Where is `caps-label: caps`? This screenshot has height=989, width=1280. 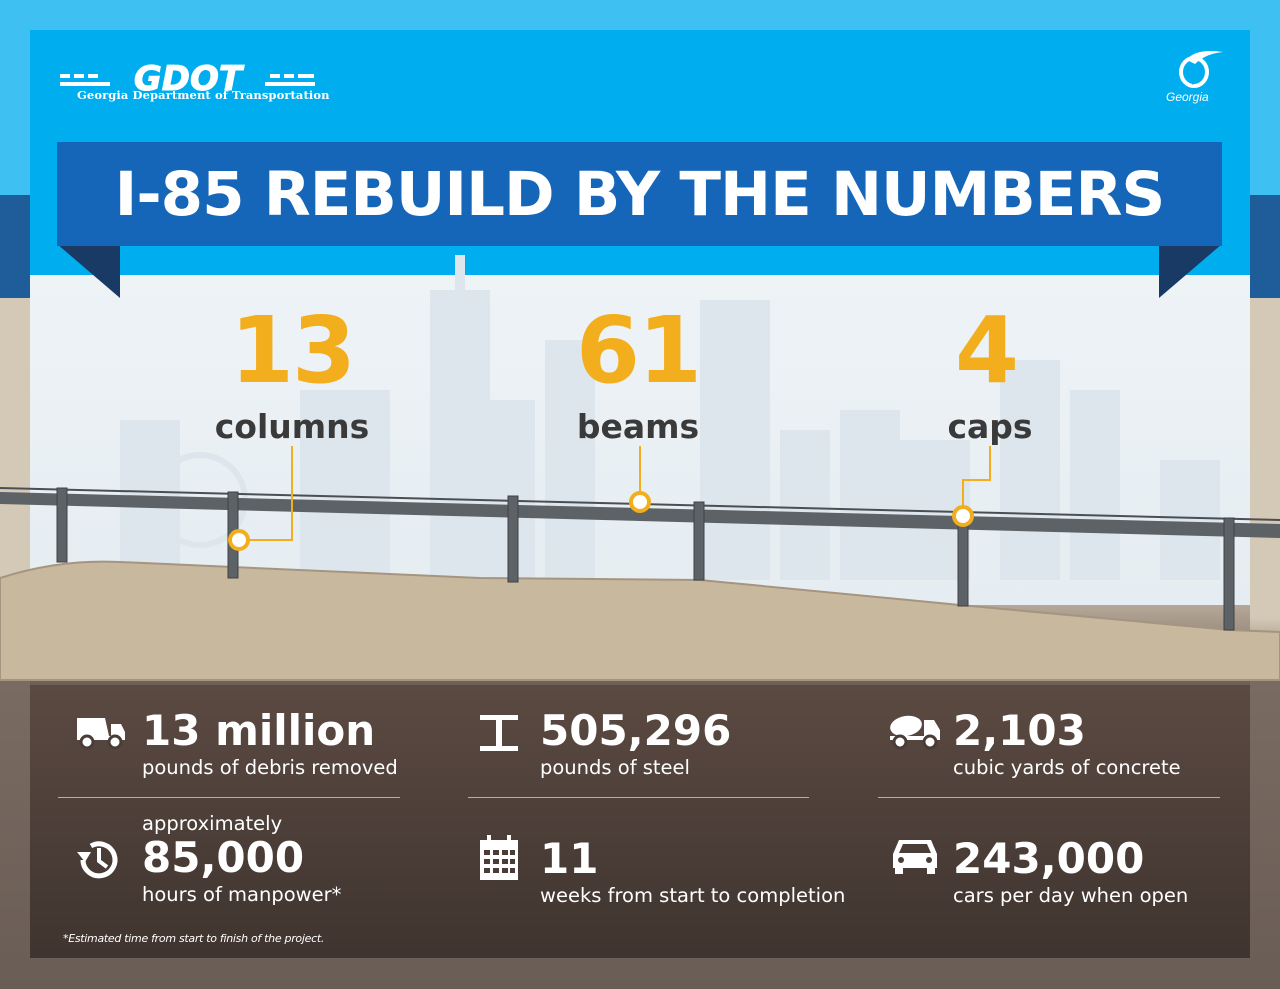
caps-label: caps is located at coordinates (990, 426).